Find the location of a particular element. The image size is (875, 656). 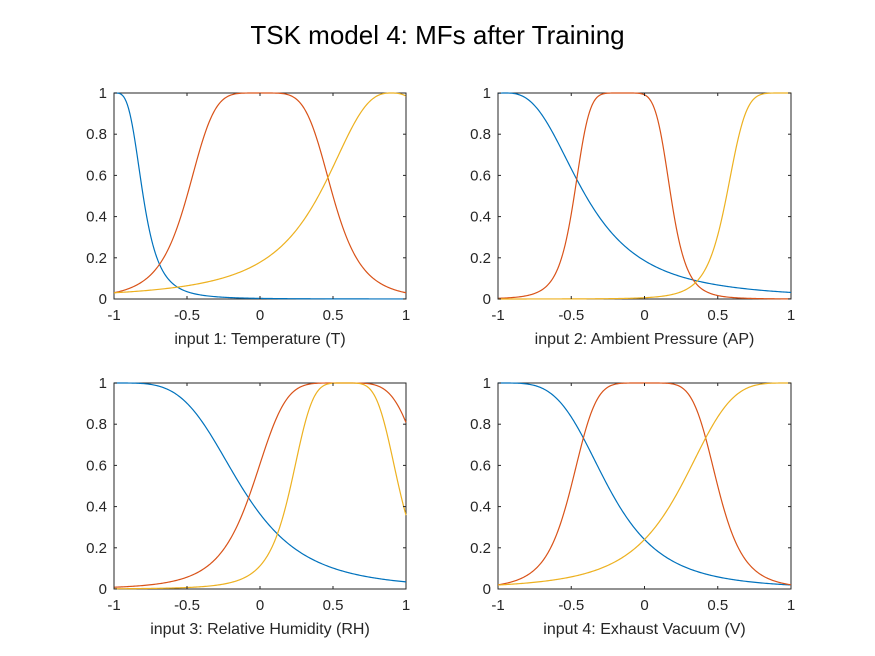

x-axis-label: input 3: Relative Humidity (RH) is located at coordinates (260, 629).